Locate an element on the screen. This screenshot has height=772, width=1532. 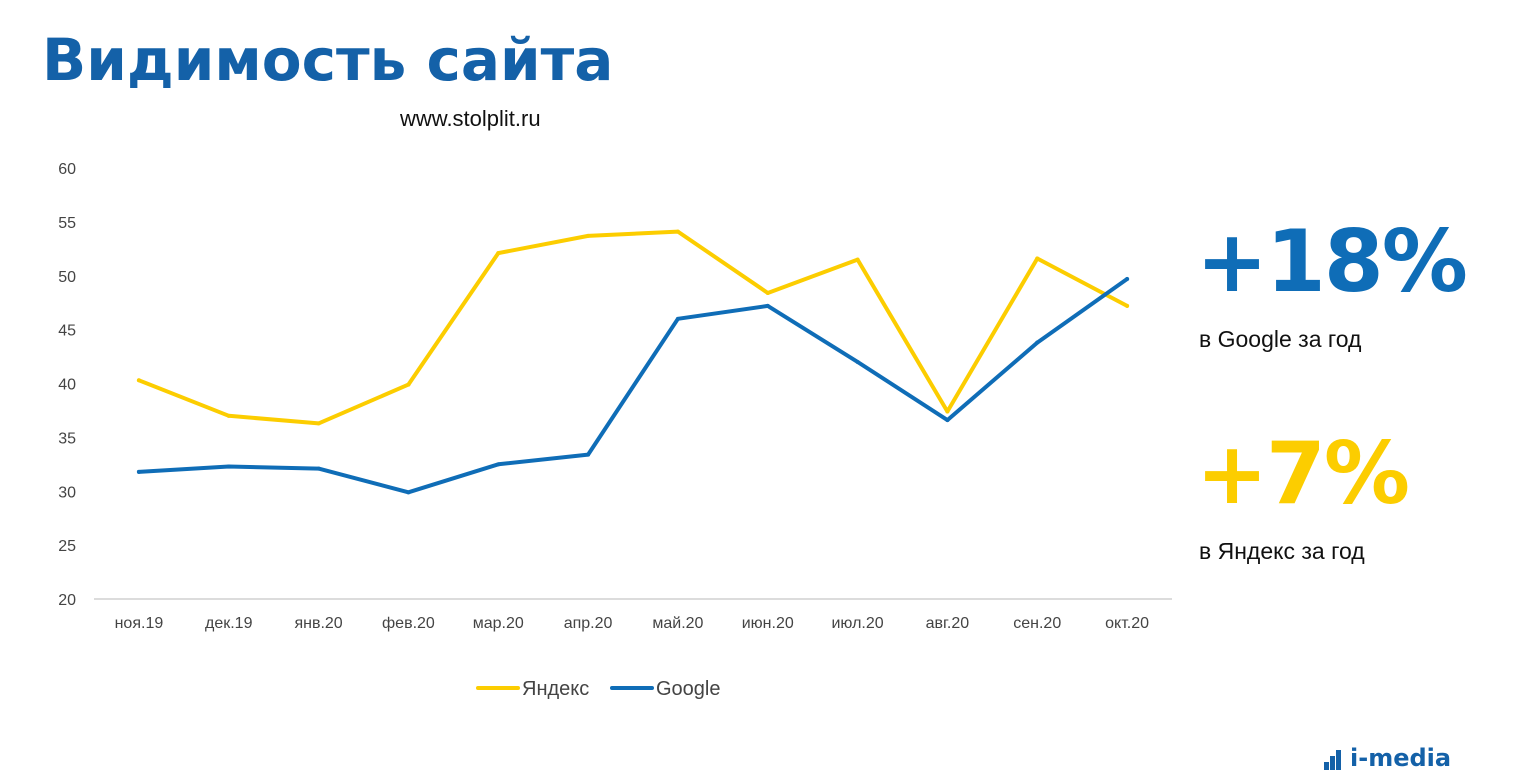
y-axis: 20 25 30 35 40 45 50 55 60 is located at coordinates (67, 385).